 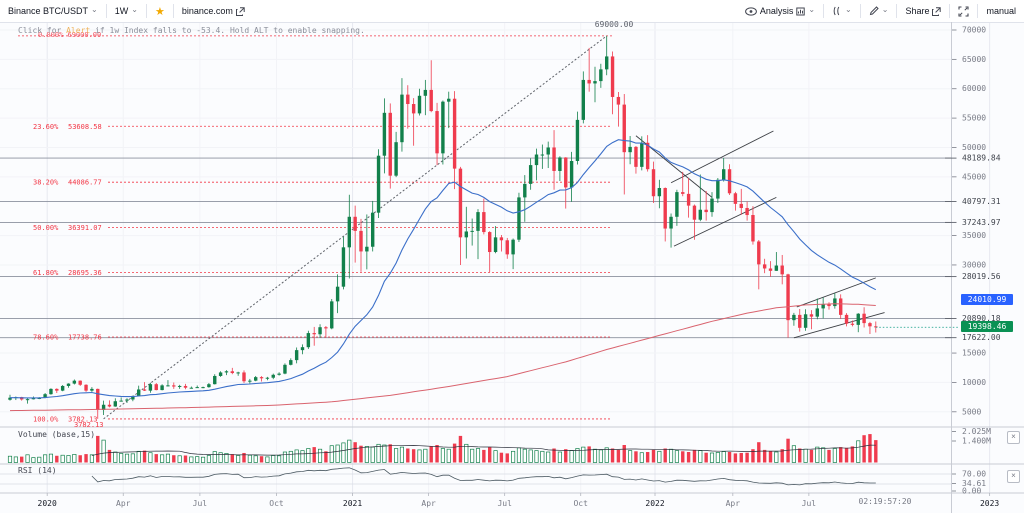 I want to click on chevron-down-icon: ⌄, so click(x=885, y=9).